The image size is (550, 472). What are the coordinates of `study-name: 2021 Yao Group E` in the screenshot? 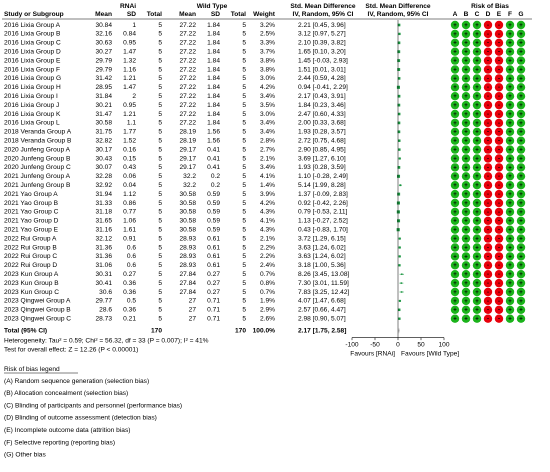 It's located at (31, 229).